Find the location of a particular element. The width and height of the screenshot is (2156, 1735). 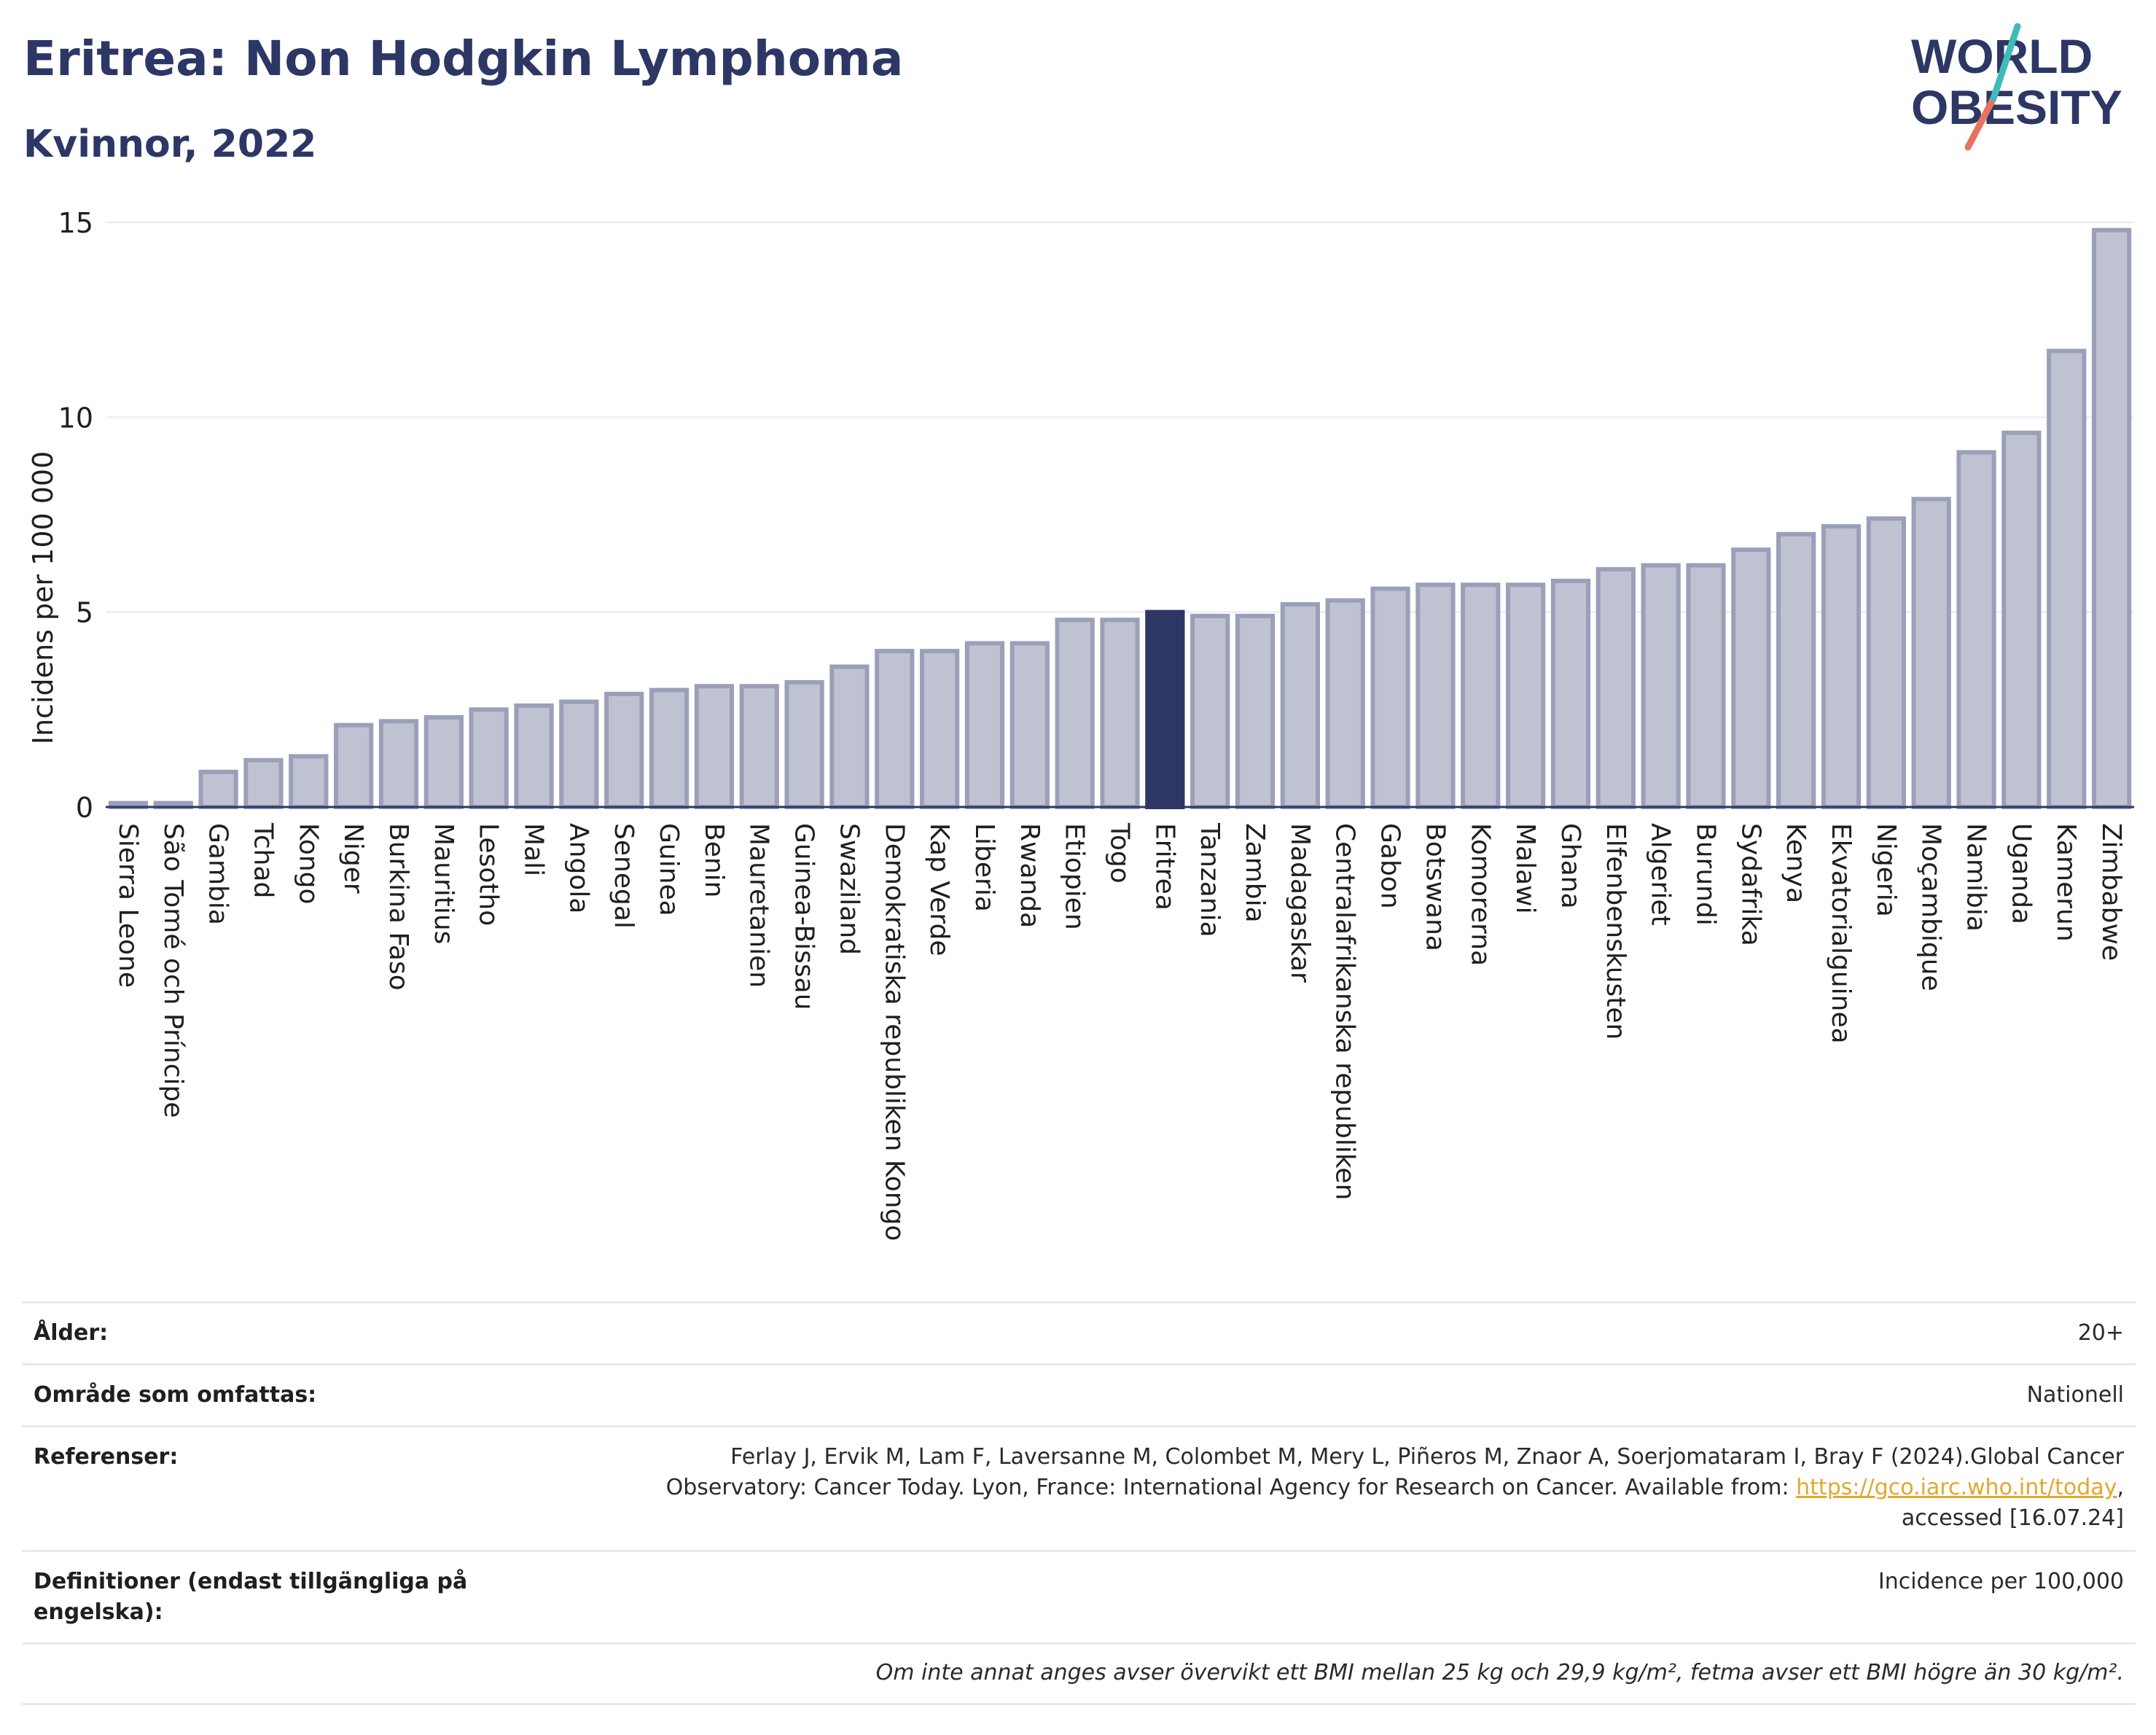

bar-kongo is located at coordinates (309, 781).